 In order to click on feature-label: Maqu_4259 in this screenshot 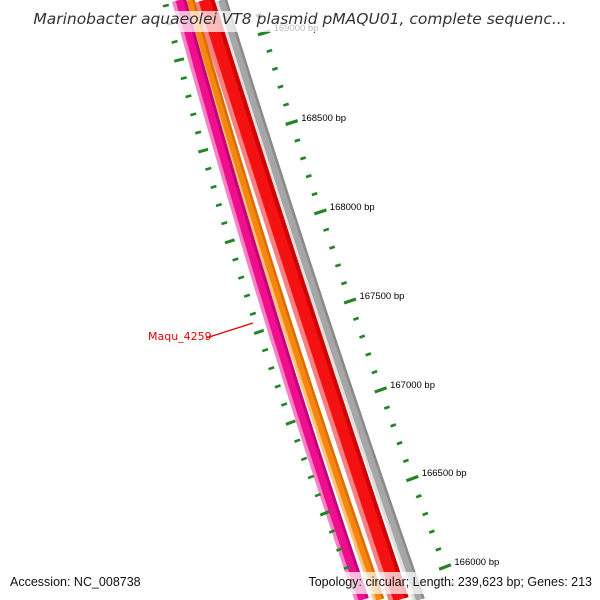, I will do `click(180, 336)`.